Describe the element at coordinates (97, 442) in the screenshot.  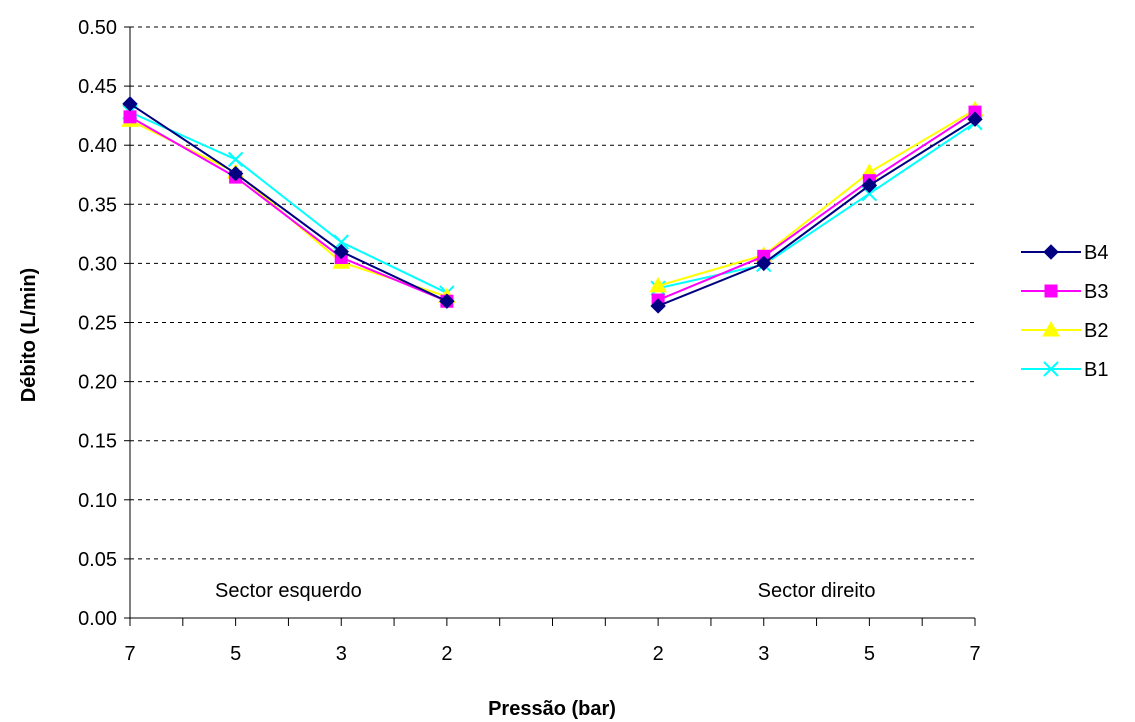
I see `y-tick-label: 0.15` at that location.